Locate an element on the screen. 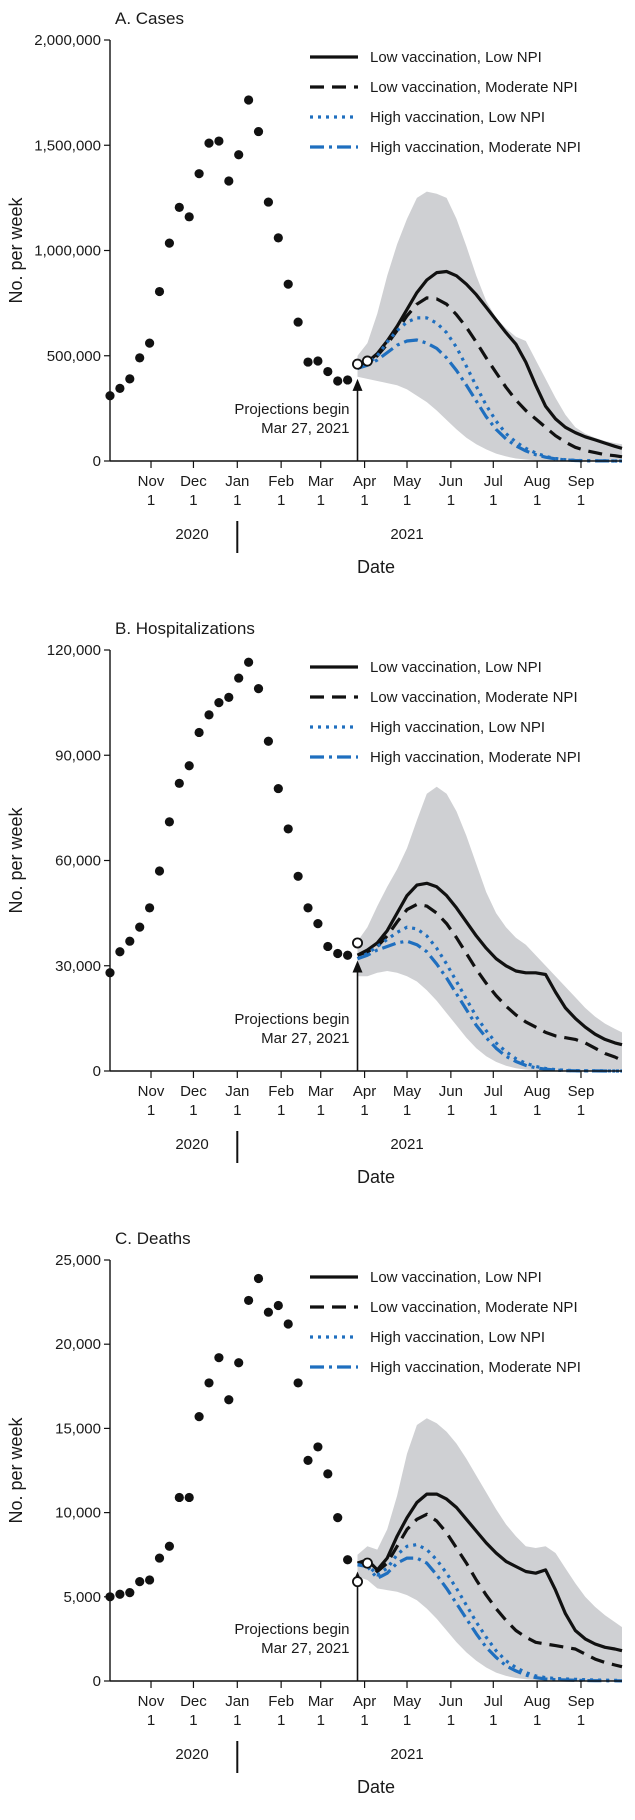 The image size is (635, 1820). x-tick-month: Feb is located at coordinates (281, 481).